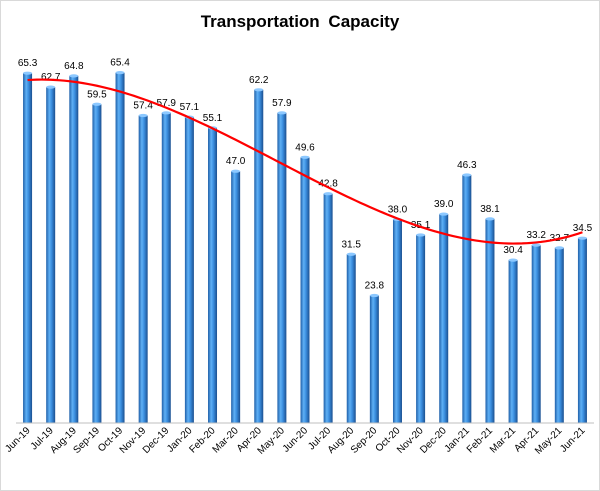  What do you see at coordinates (300, 21) in the screenshot?
I see `chart-title: Transportation Capacity` at bounding box center [300, 21].